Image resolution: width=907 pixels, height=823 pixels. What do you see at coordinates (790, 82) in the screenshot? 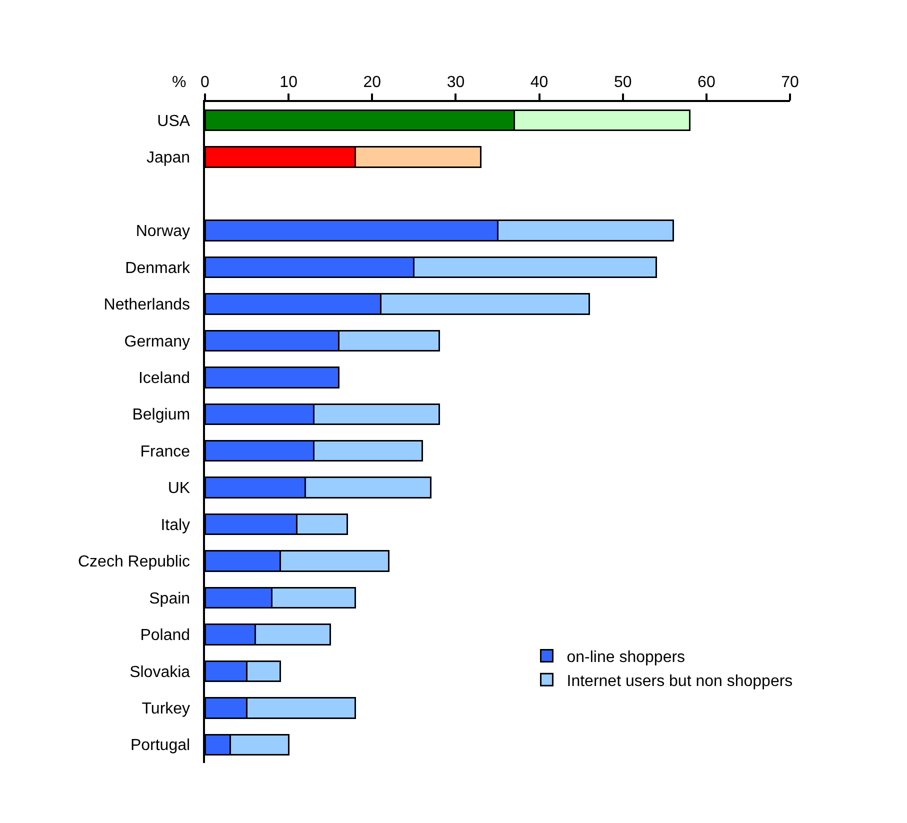
I see `x-tick-label: 70` at bounding box center [790, 82].